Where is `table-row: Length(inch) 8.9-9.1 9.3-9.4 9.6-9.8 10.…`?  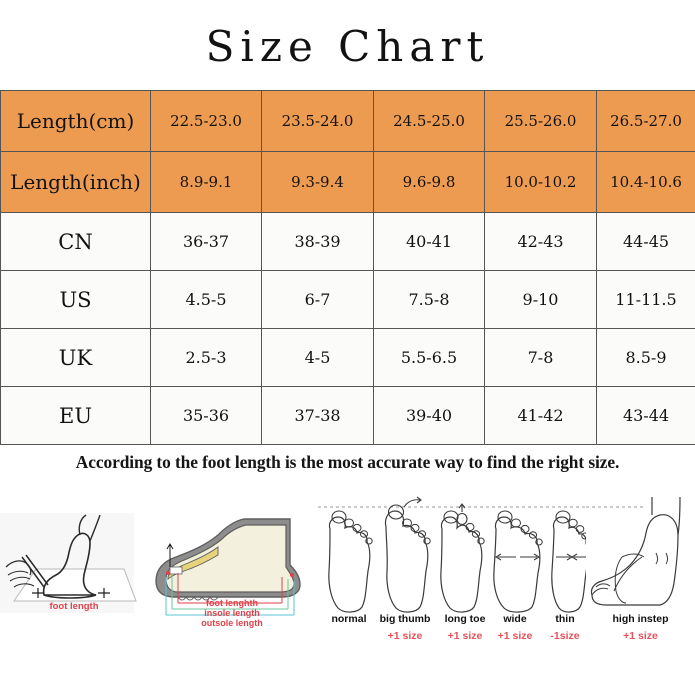
table-row: Length(inch) 8.9-9.1 9.3-9.4 9.6-9.8 10.… is located at coordinates (347, 182).